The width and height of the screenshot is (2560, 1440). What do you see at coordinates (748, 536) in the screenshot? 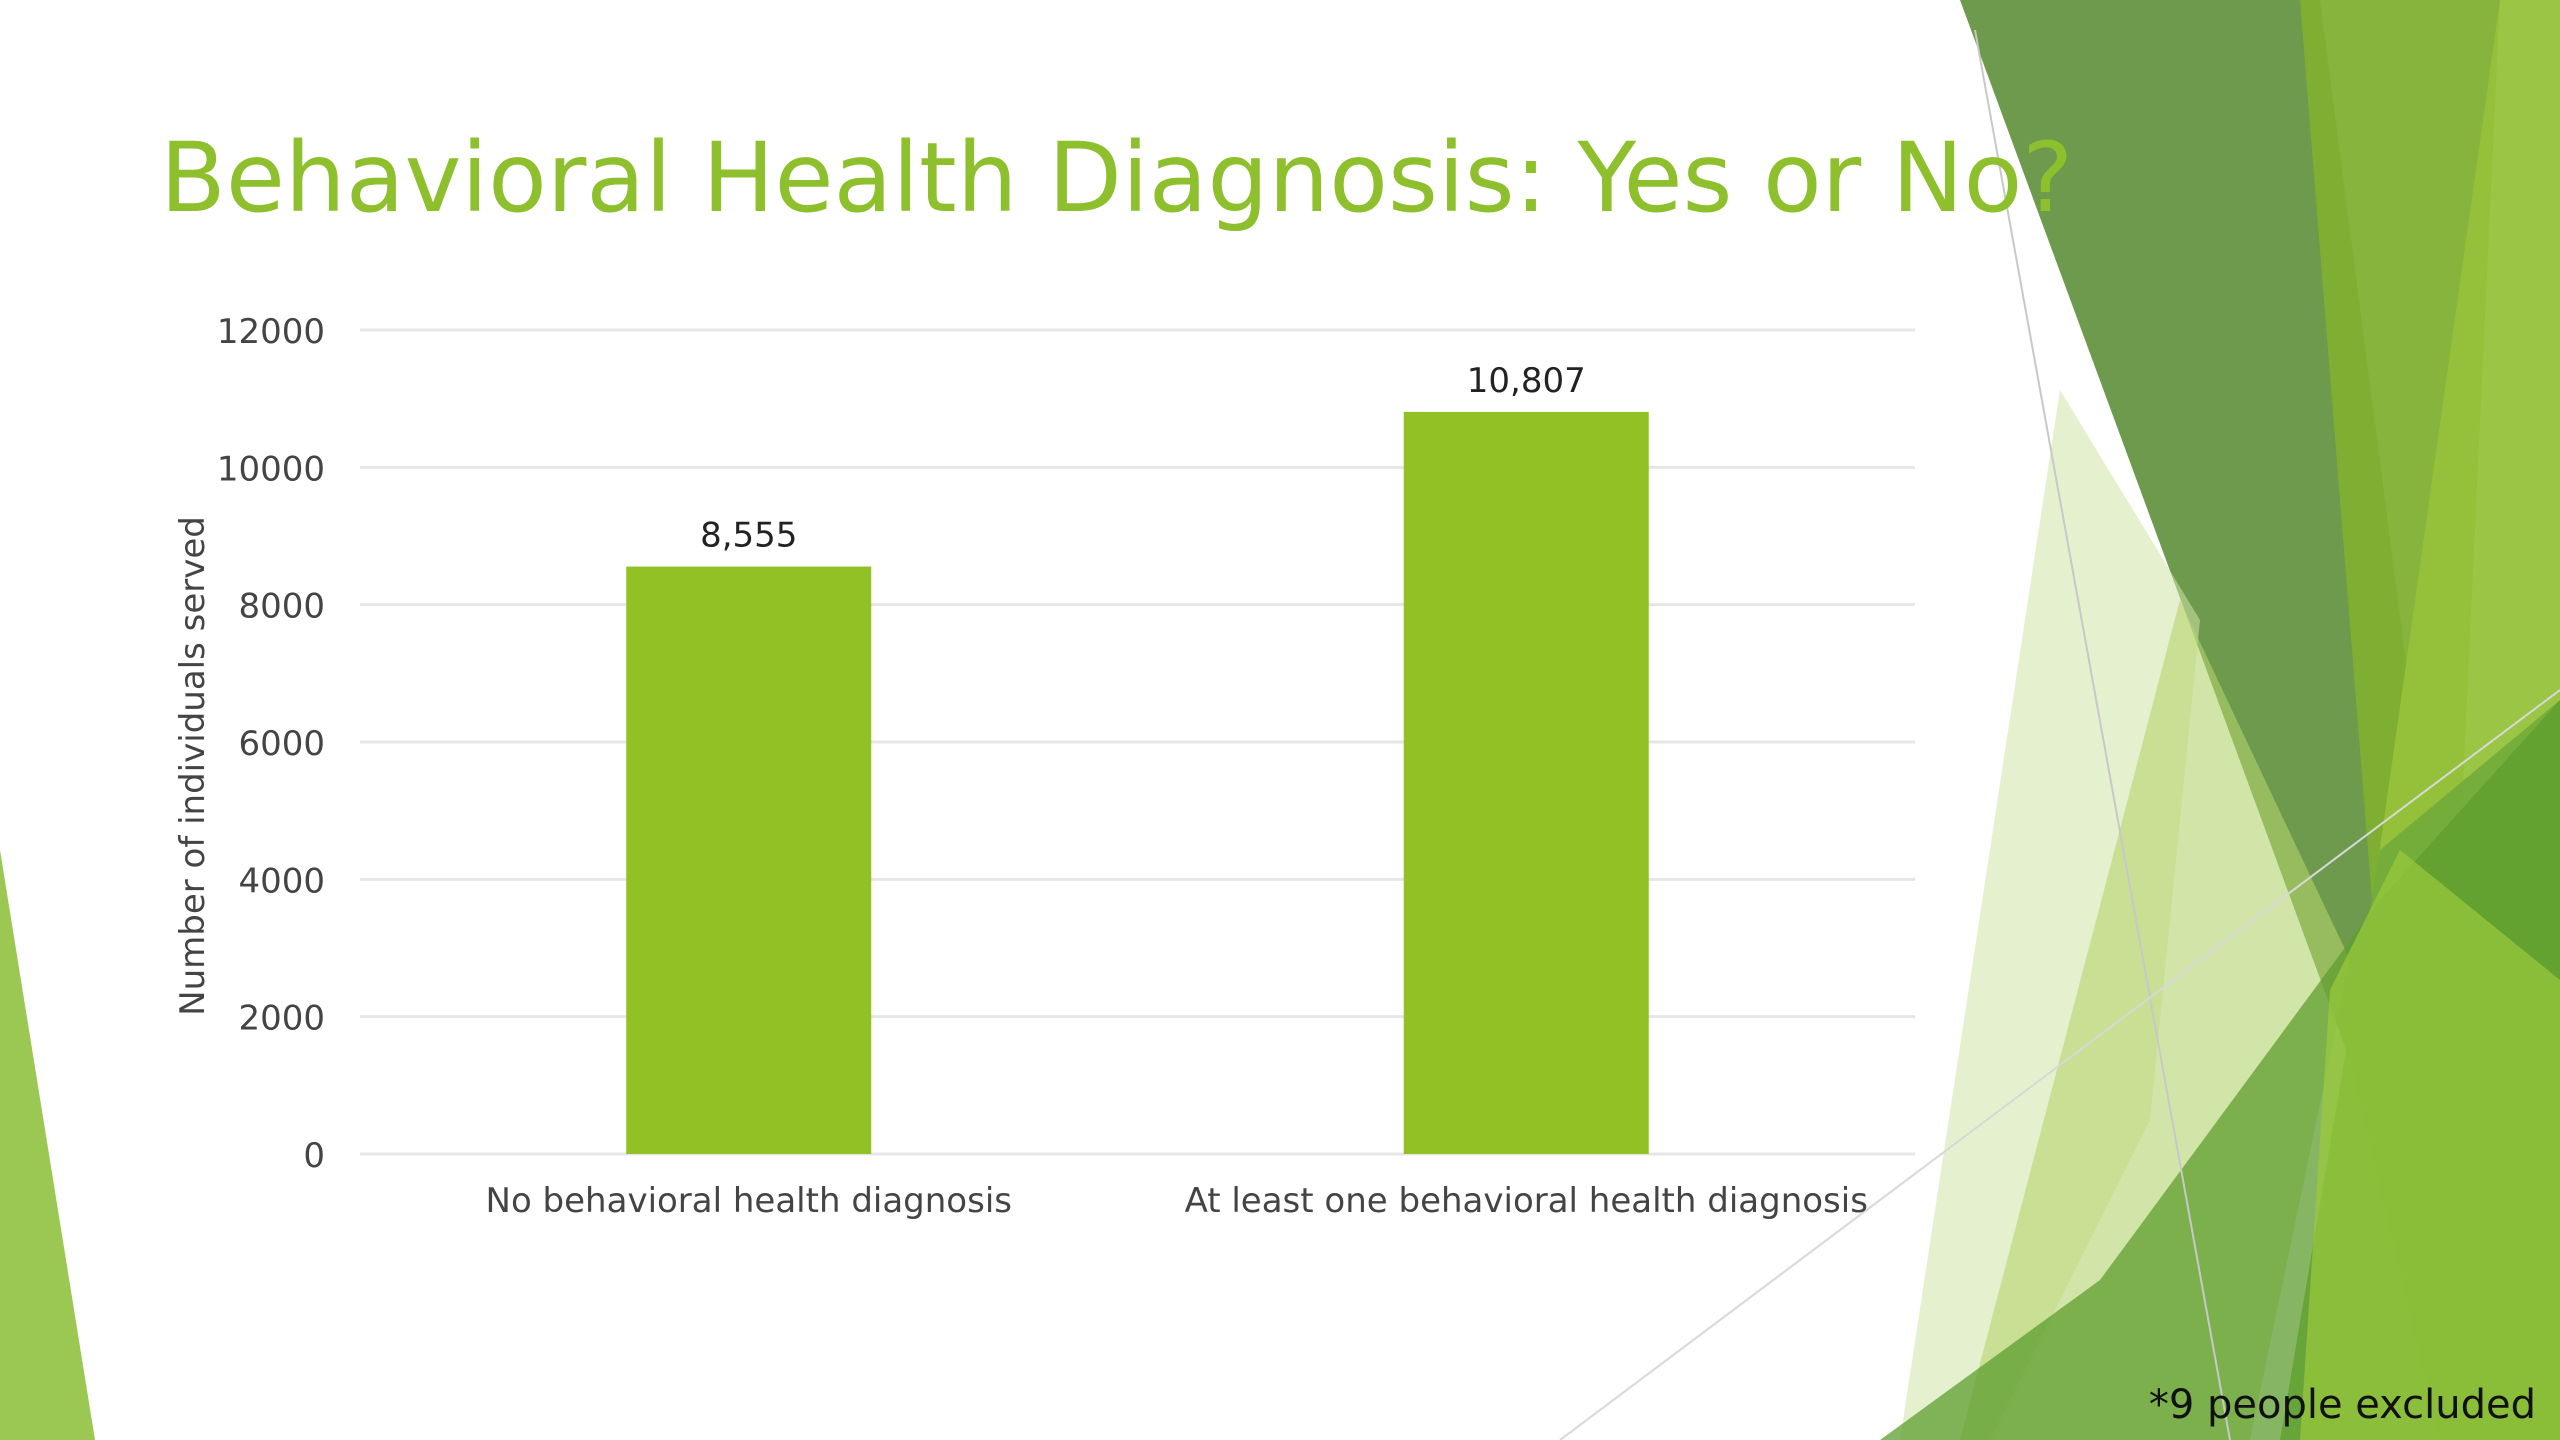
I see `data-label: 8,555` at bounding box center [748, 536].